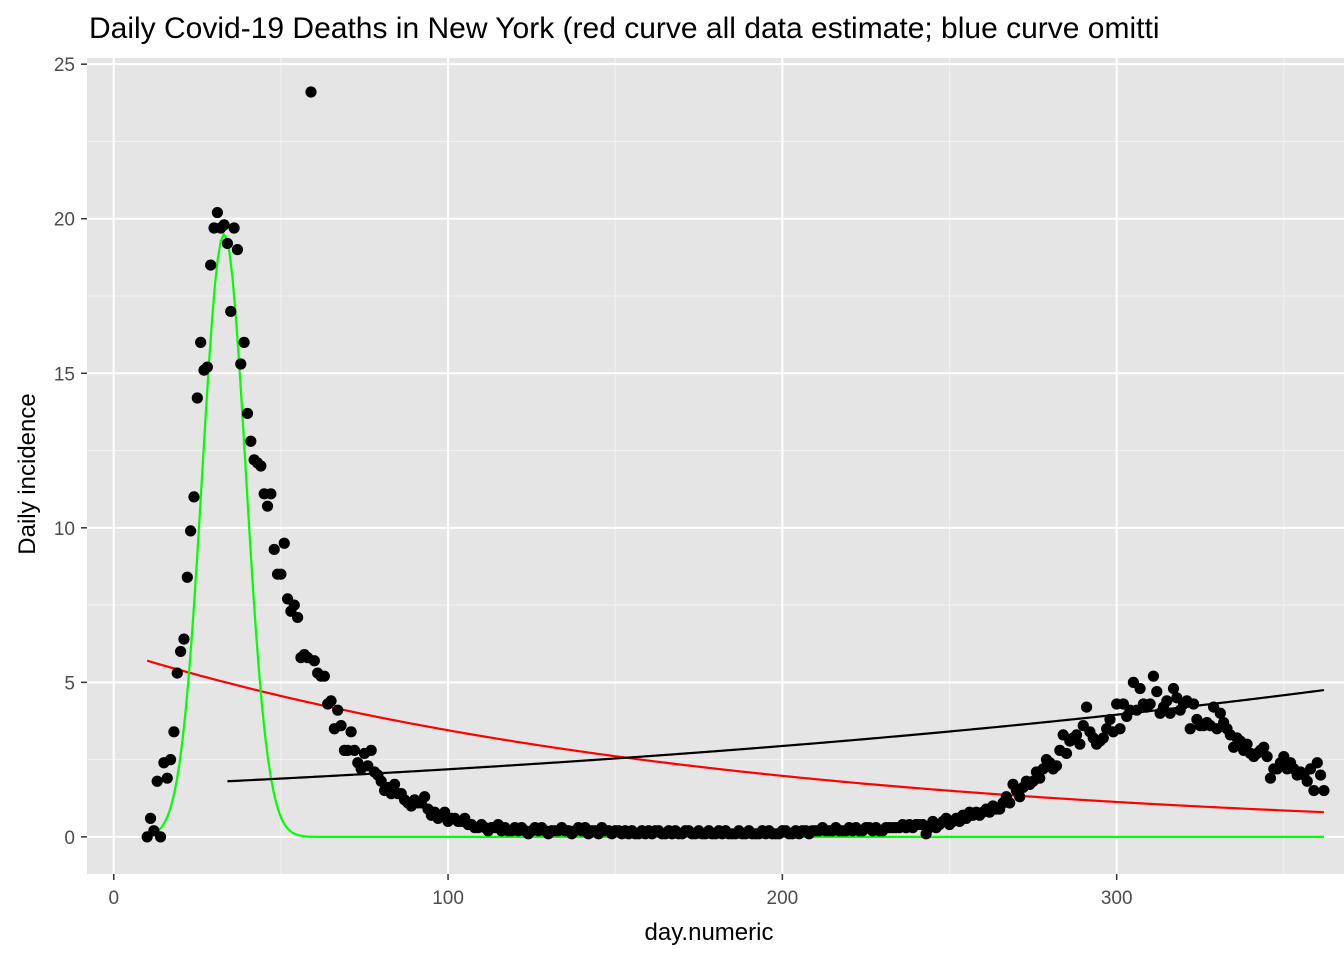 The image size is (1344, 960). Describe the element at coordinates (620, 891) in the screenshot. I see `x-axis: 0 100 200 300` at that location.